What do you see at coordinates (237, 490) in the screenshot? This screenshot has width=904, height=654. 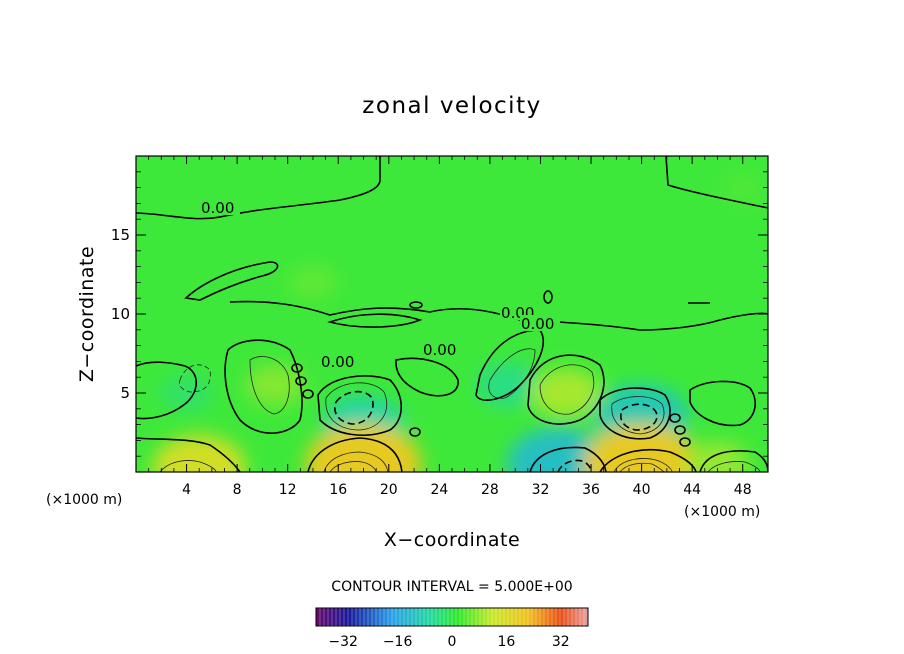 I see `x-tick-label: 8` at bounding box center [237, 490].